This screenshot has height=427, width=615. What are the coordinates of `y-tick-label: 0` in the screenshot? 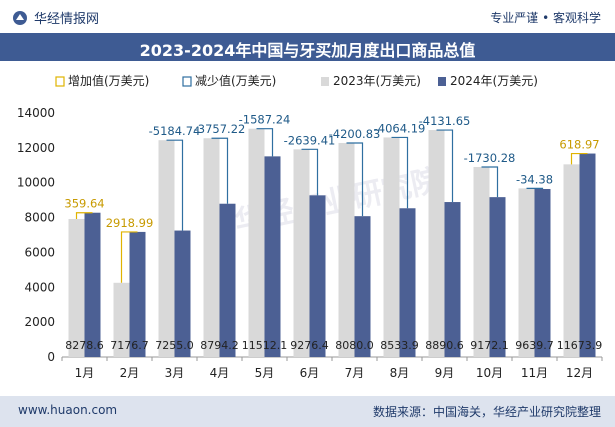 It's located at (51, 357).